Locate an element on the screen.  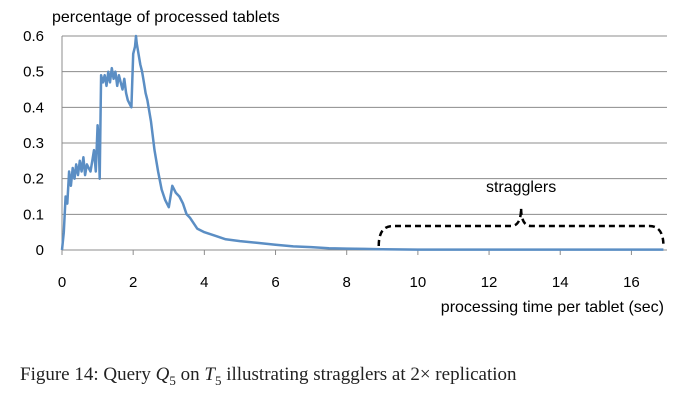
y-tick-label: 0.4 is located at coordinates (33, 107).